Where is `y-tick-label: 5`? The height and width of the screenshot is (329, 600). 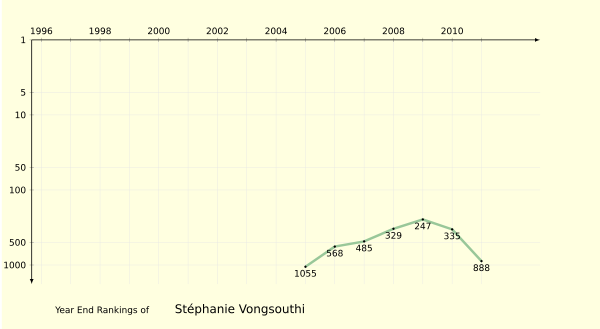
y-tick-label: 5 is located at coordinates (23, 92).